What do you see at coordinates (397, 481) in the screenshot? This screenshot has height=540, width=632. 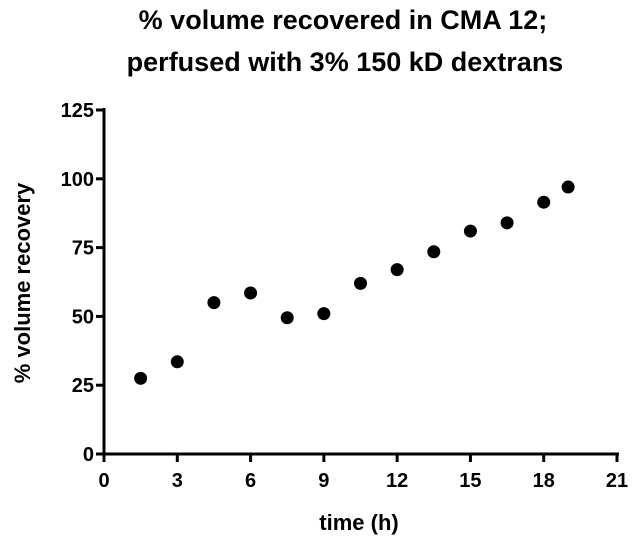 I see `x-tick-label: 12` at bounding box center [397, 481].